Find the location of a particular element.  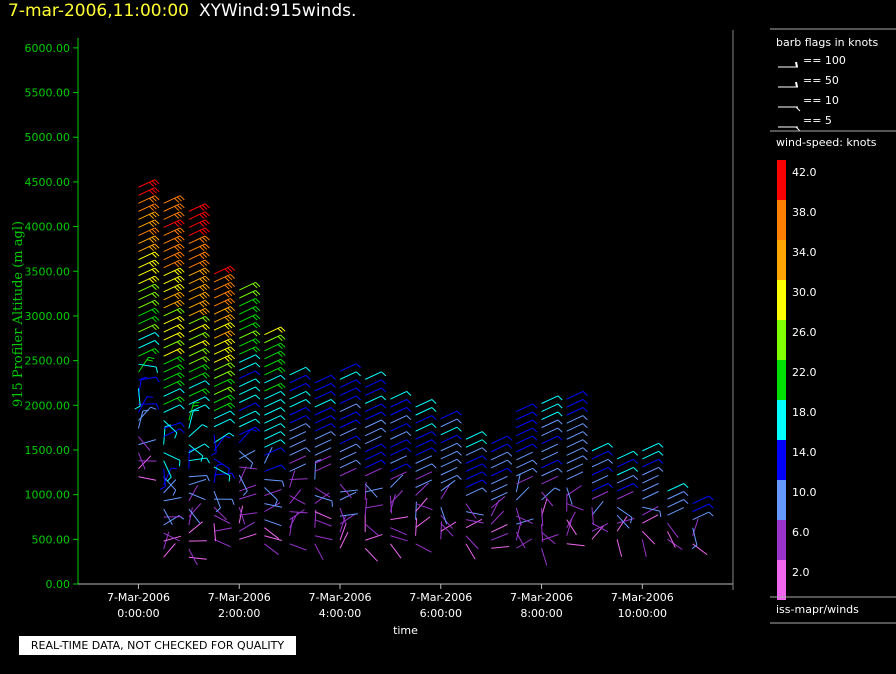

x-tick-time: 10:00:00 is located at coordinates (642, 613).